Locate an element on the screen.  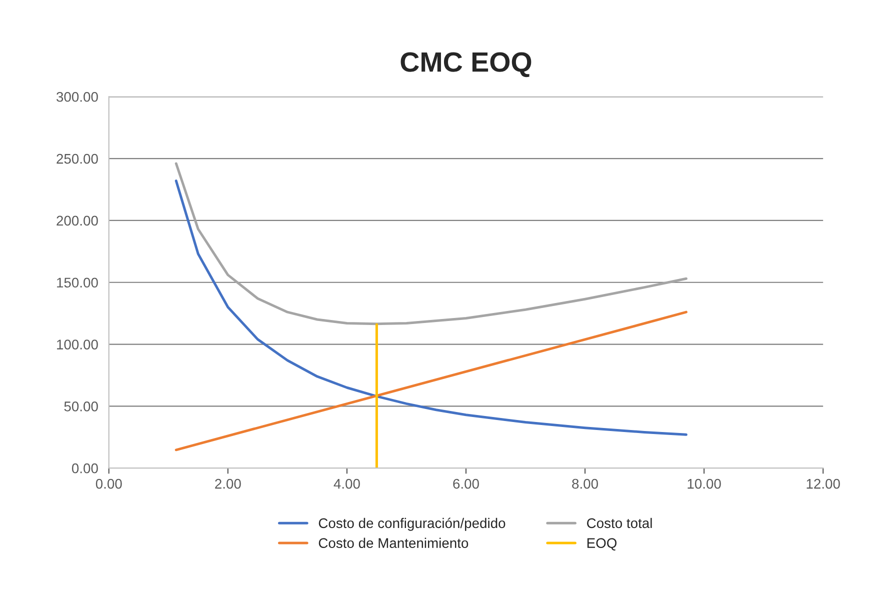
x-tick-label: 12.00 is located at coordinates (823, 483).